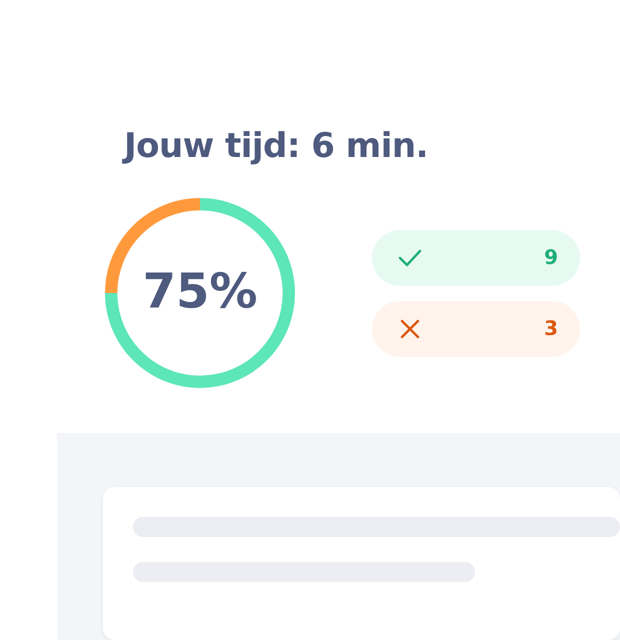 This screenshot has height=640, width=620. Describe the element at coordinates (551, 257) in the screenshot. I see `text: 9` at that location.